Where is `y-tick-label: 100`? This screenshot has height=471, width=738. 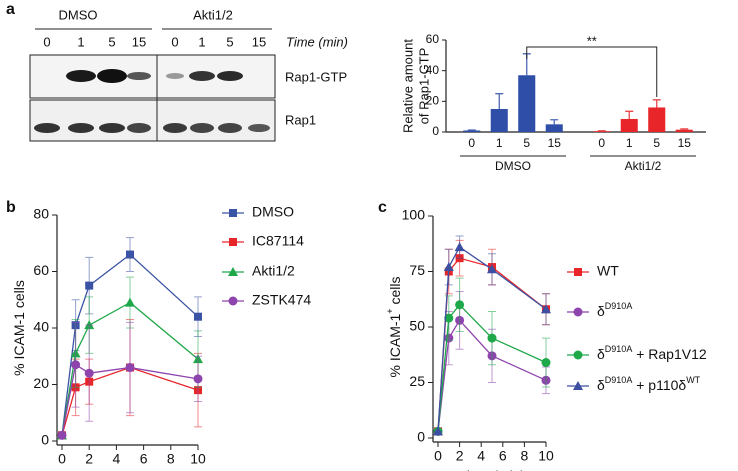 y-tick-label: 100 is located at coordinates (414, 215).